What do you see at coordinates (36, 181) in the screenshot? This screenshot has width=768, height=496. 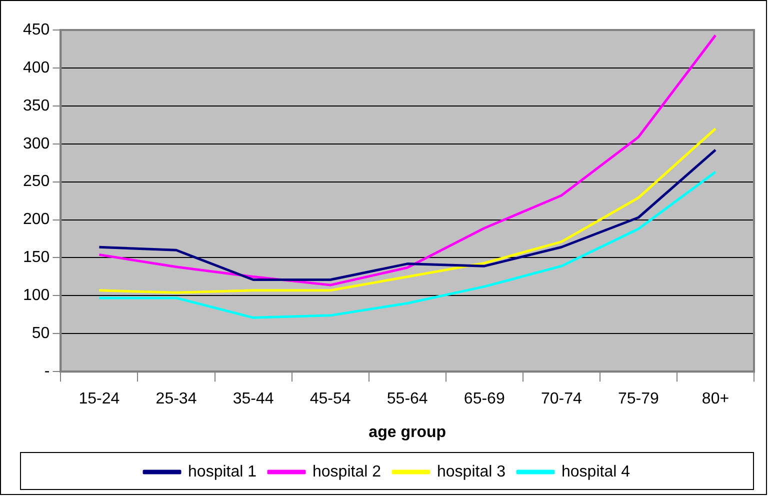 I see `y-tick-label: 250` at bounding box center [36, 181].